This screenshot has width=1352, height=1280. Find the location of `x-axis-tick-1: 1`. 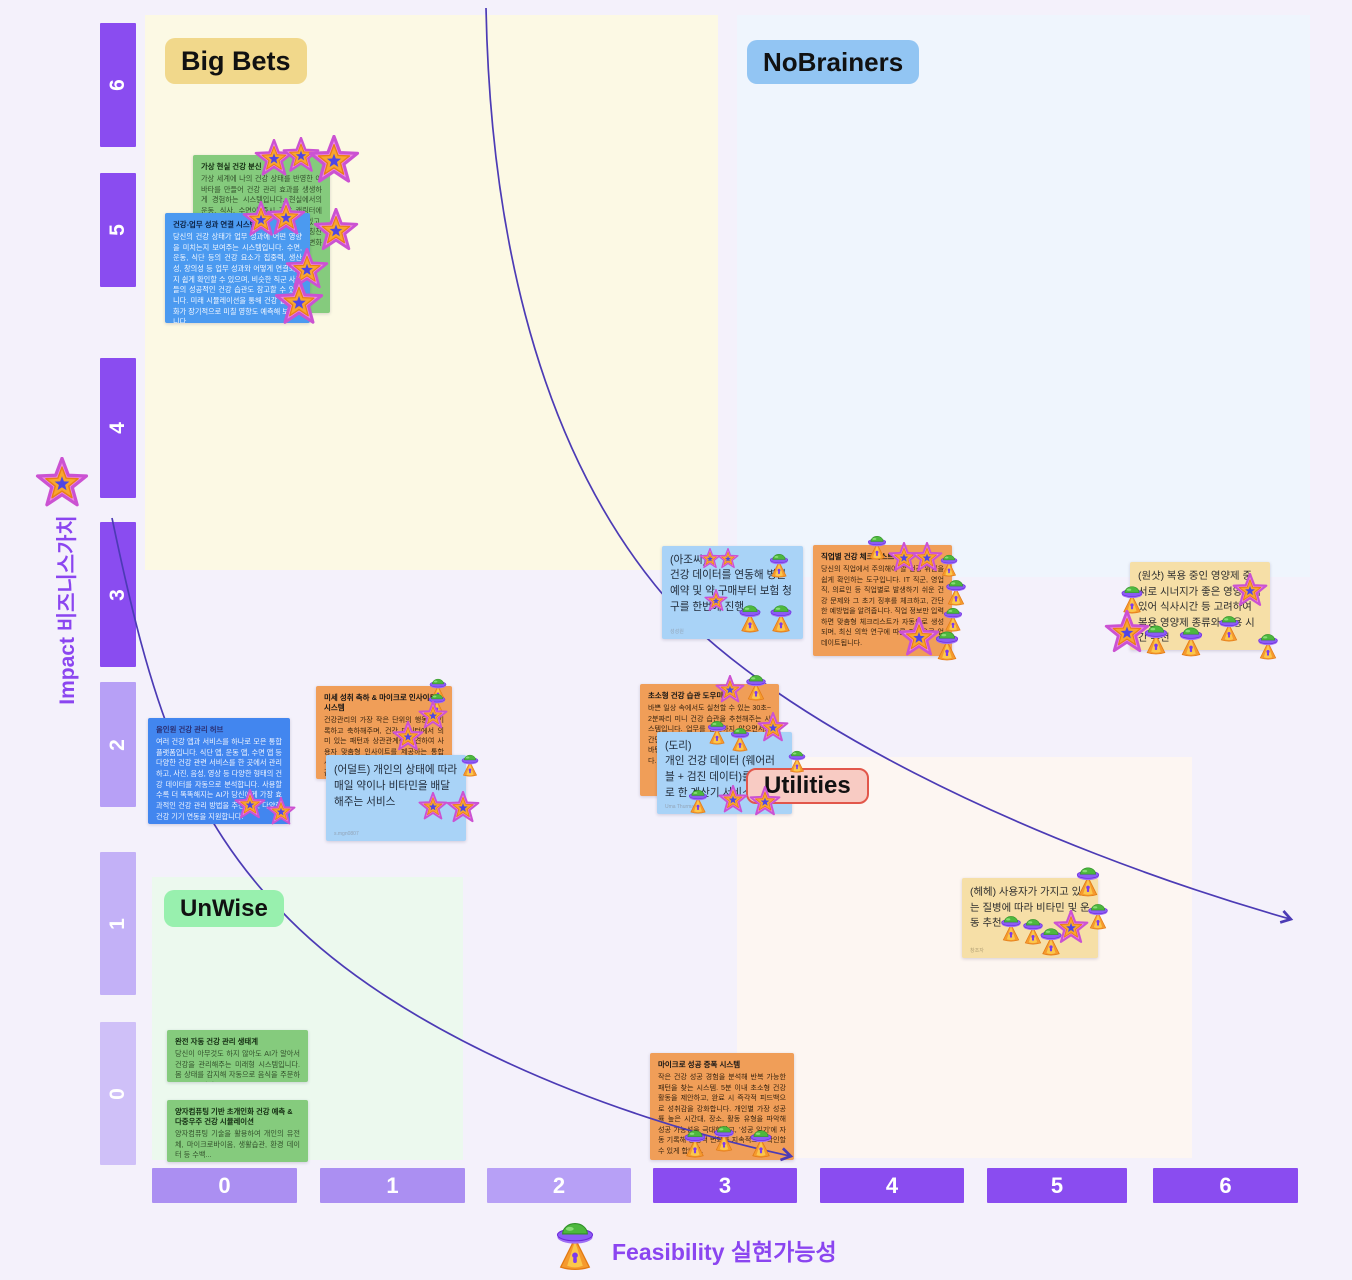

x-axis-tick-1: 1 is located at coordinates (392, 1185).